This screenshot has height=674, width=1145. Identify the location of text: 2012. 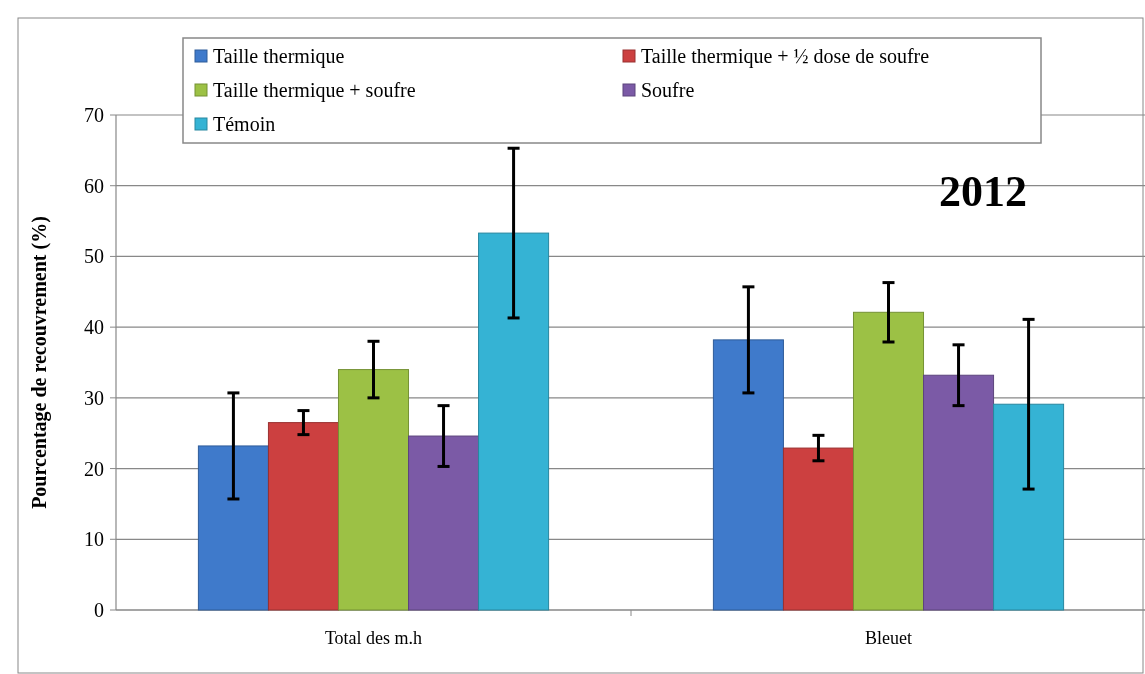
(983, 191).